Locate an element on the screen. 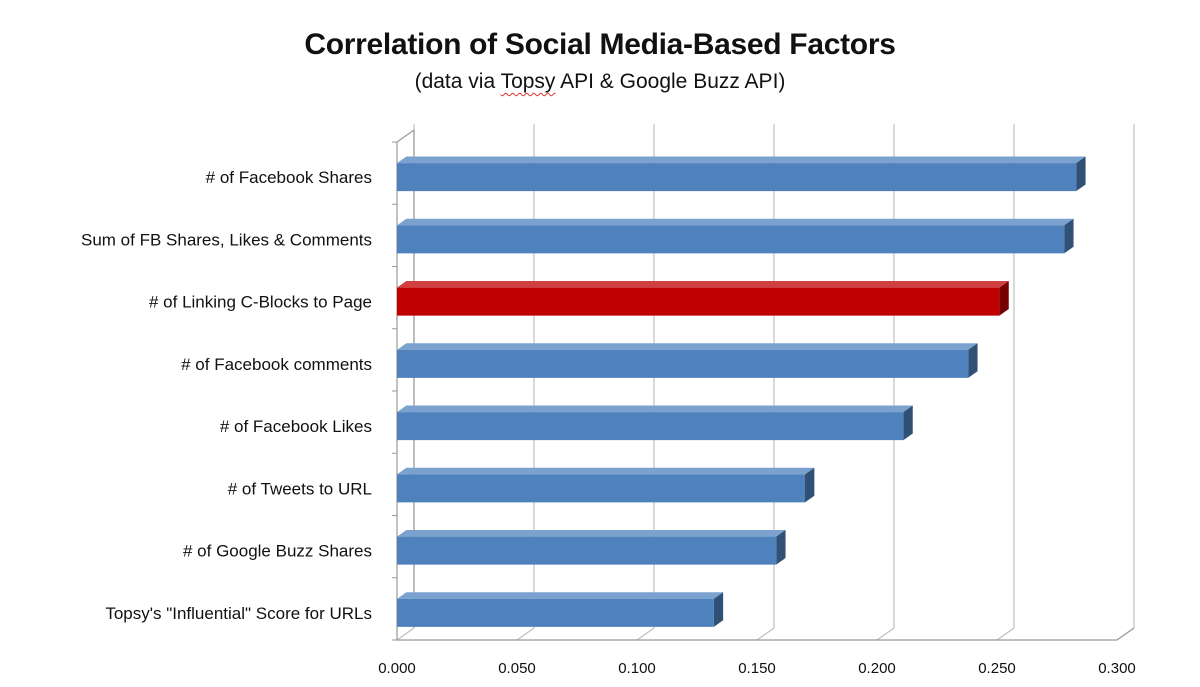 This screenshot has height=687, width=1200. subtitle-part-3: API & Google Buzz API) is located at coordinates (670, 81).